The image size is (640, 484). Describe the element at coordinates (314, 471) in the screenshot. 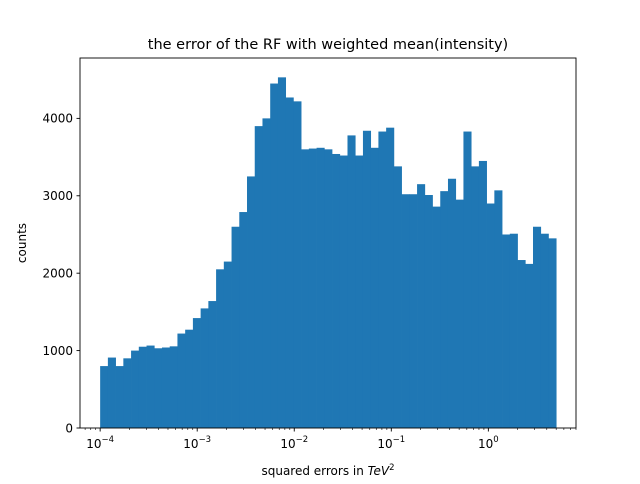

I see `x-axis-label-text: squared errors in` at that location.